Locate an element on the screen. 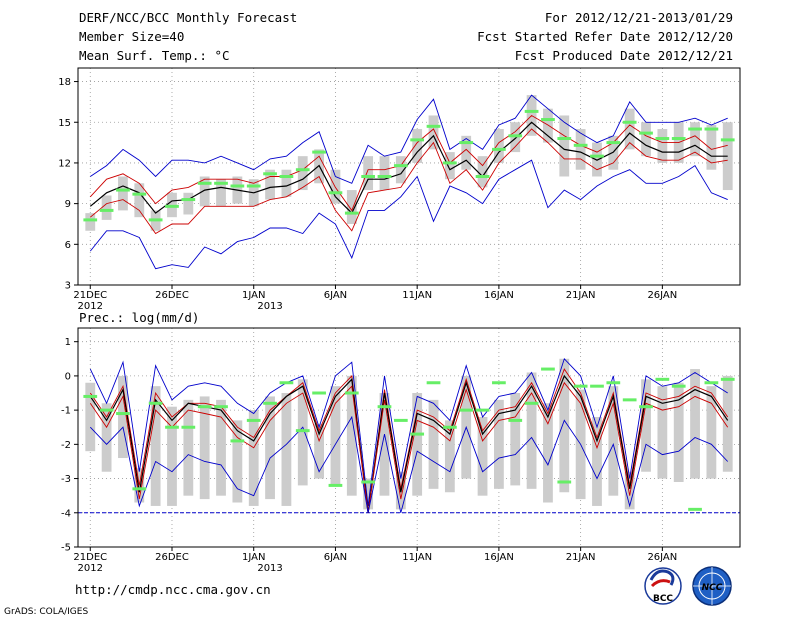 The height and width of the screenshot is (618, 800). figure-title: DERF/NCC/BCC Monthly Forecast is located at coordinates (188, 17).